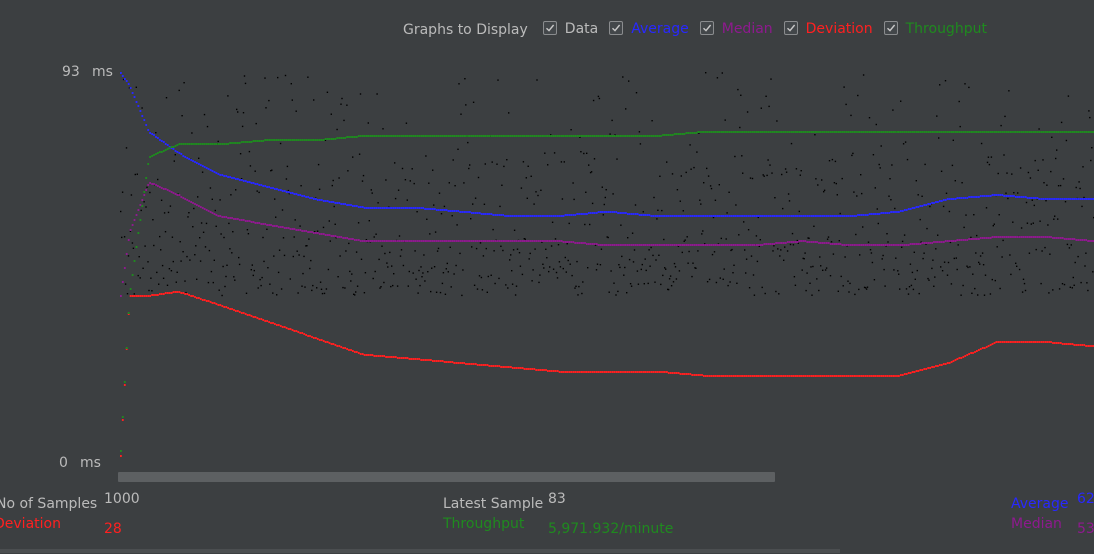 The width and height of the screenshot is (1094, 554). Describe the element at coordinates (736, 28) in the screenshot. I see `legend-median-toggle: Median` at that location.